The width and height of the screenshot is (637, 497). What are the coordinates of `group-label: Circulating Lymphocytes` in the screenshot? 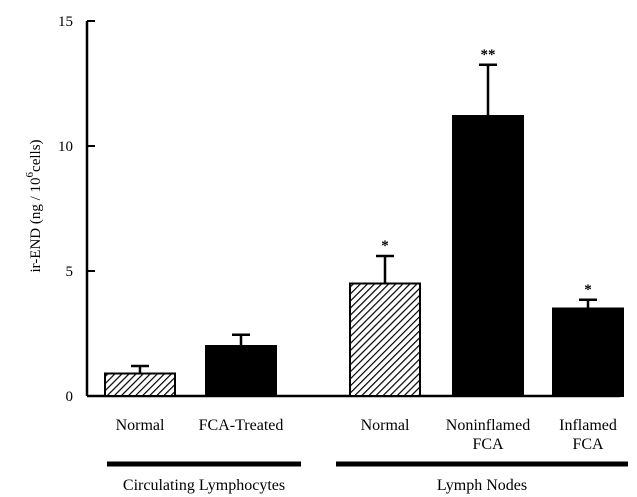 It's located at (204, 485).